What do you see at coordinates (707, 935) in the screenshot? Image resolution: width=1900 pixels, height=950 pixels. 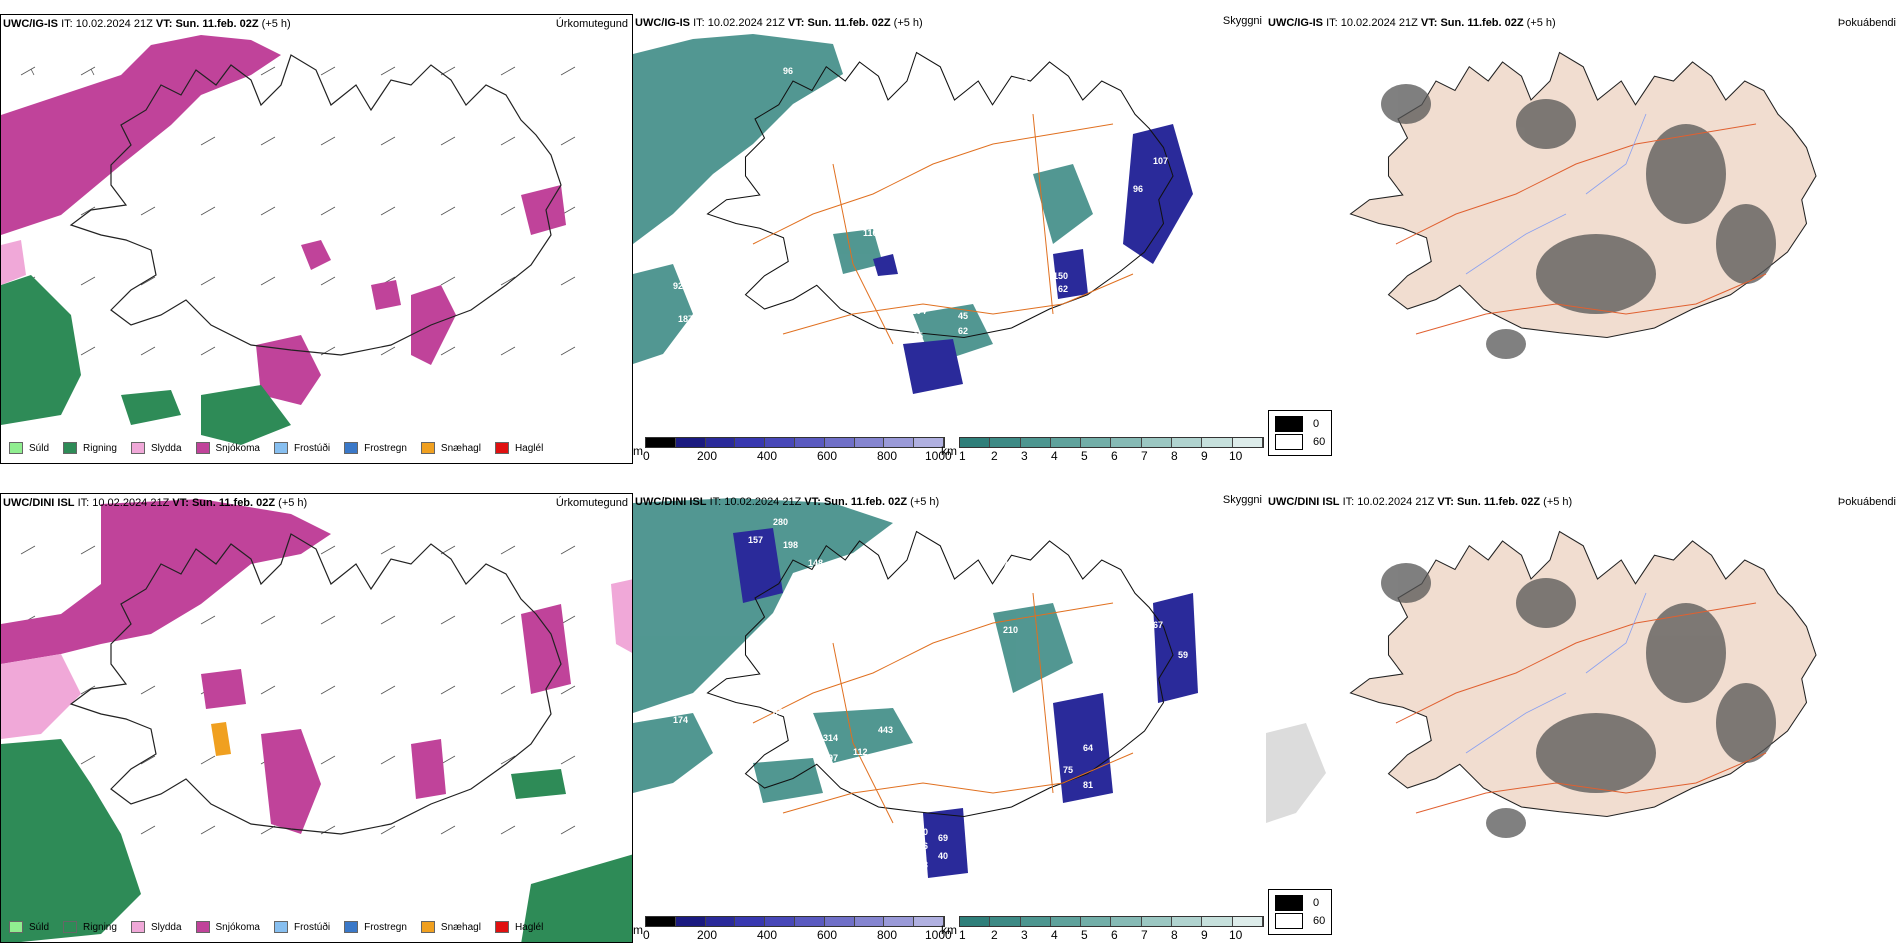 I see `m-tick: 200` at bounding box center [707, 935].